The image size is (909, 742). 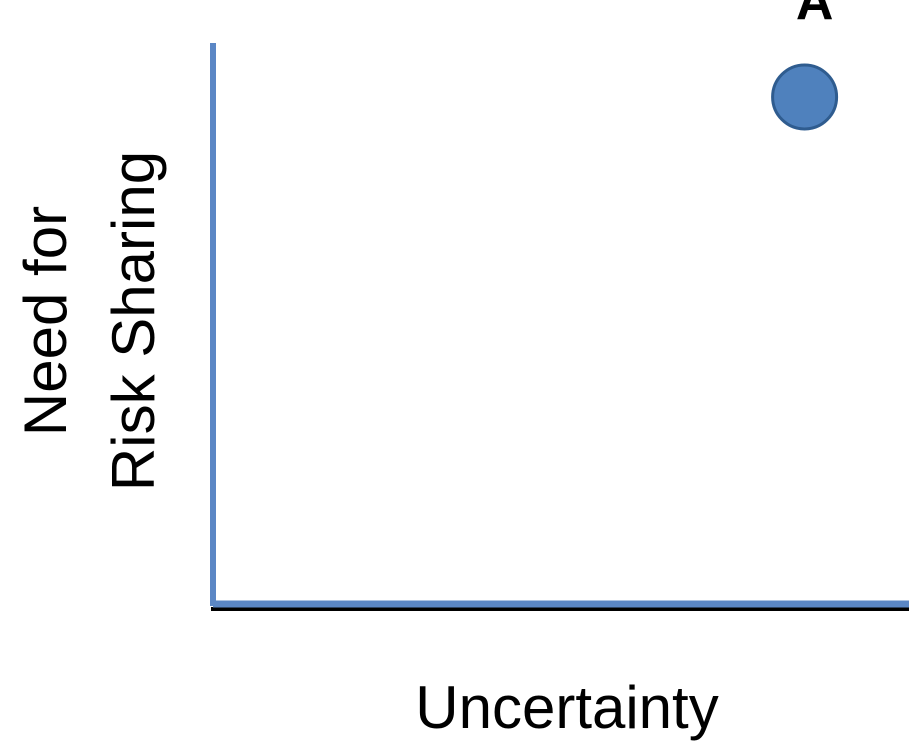 What do you see at coordinates (45, 321) in the screenshot?
I see `y-axis-title-line-1: Need for` at bounding box center [45, 321].